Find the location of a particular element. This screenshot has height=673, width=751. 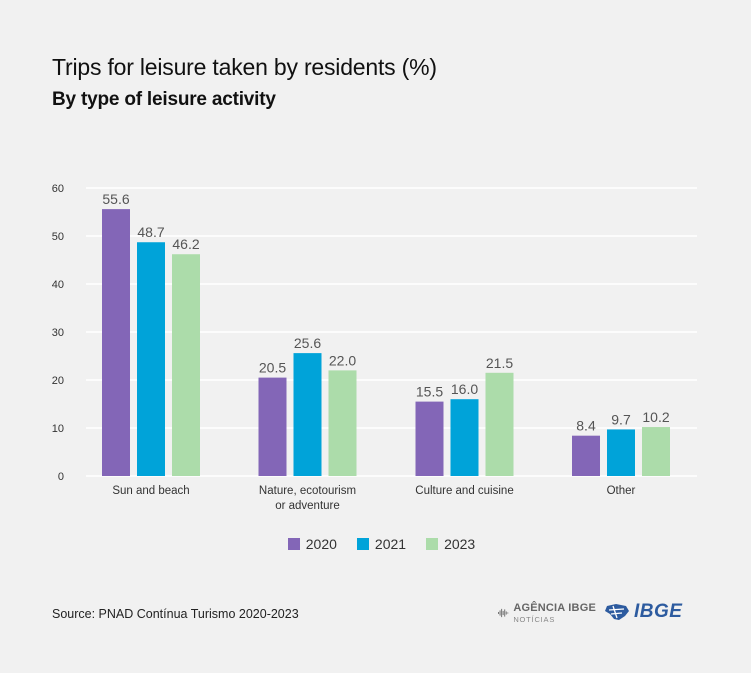

category-label-0-0: Sun and beach is located at coordinates (150, 491).